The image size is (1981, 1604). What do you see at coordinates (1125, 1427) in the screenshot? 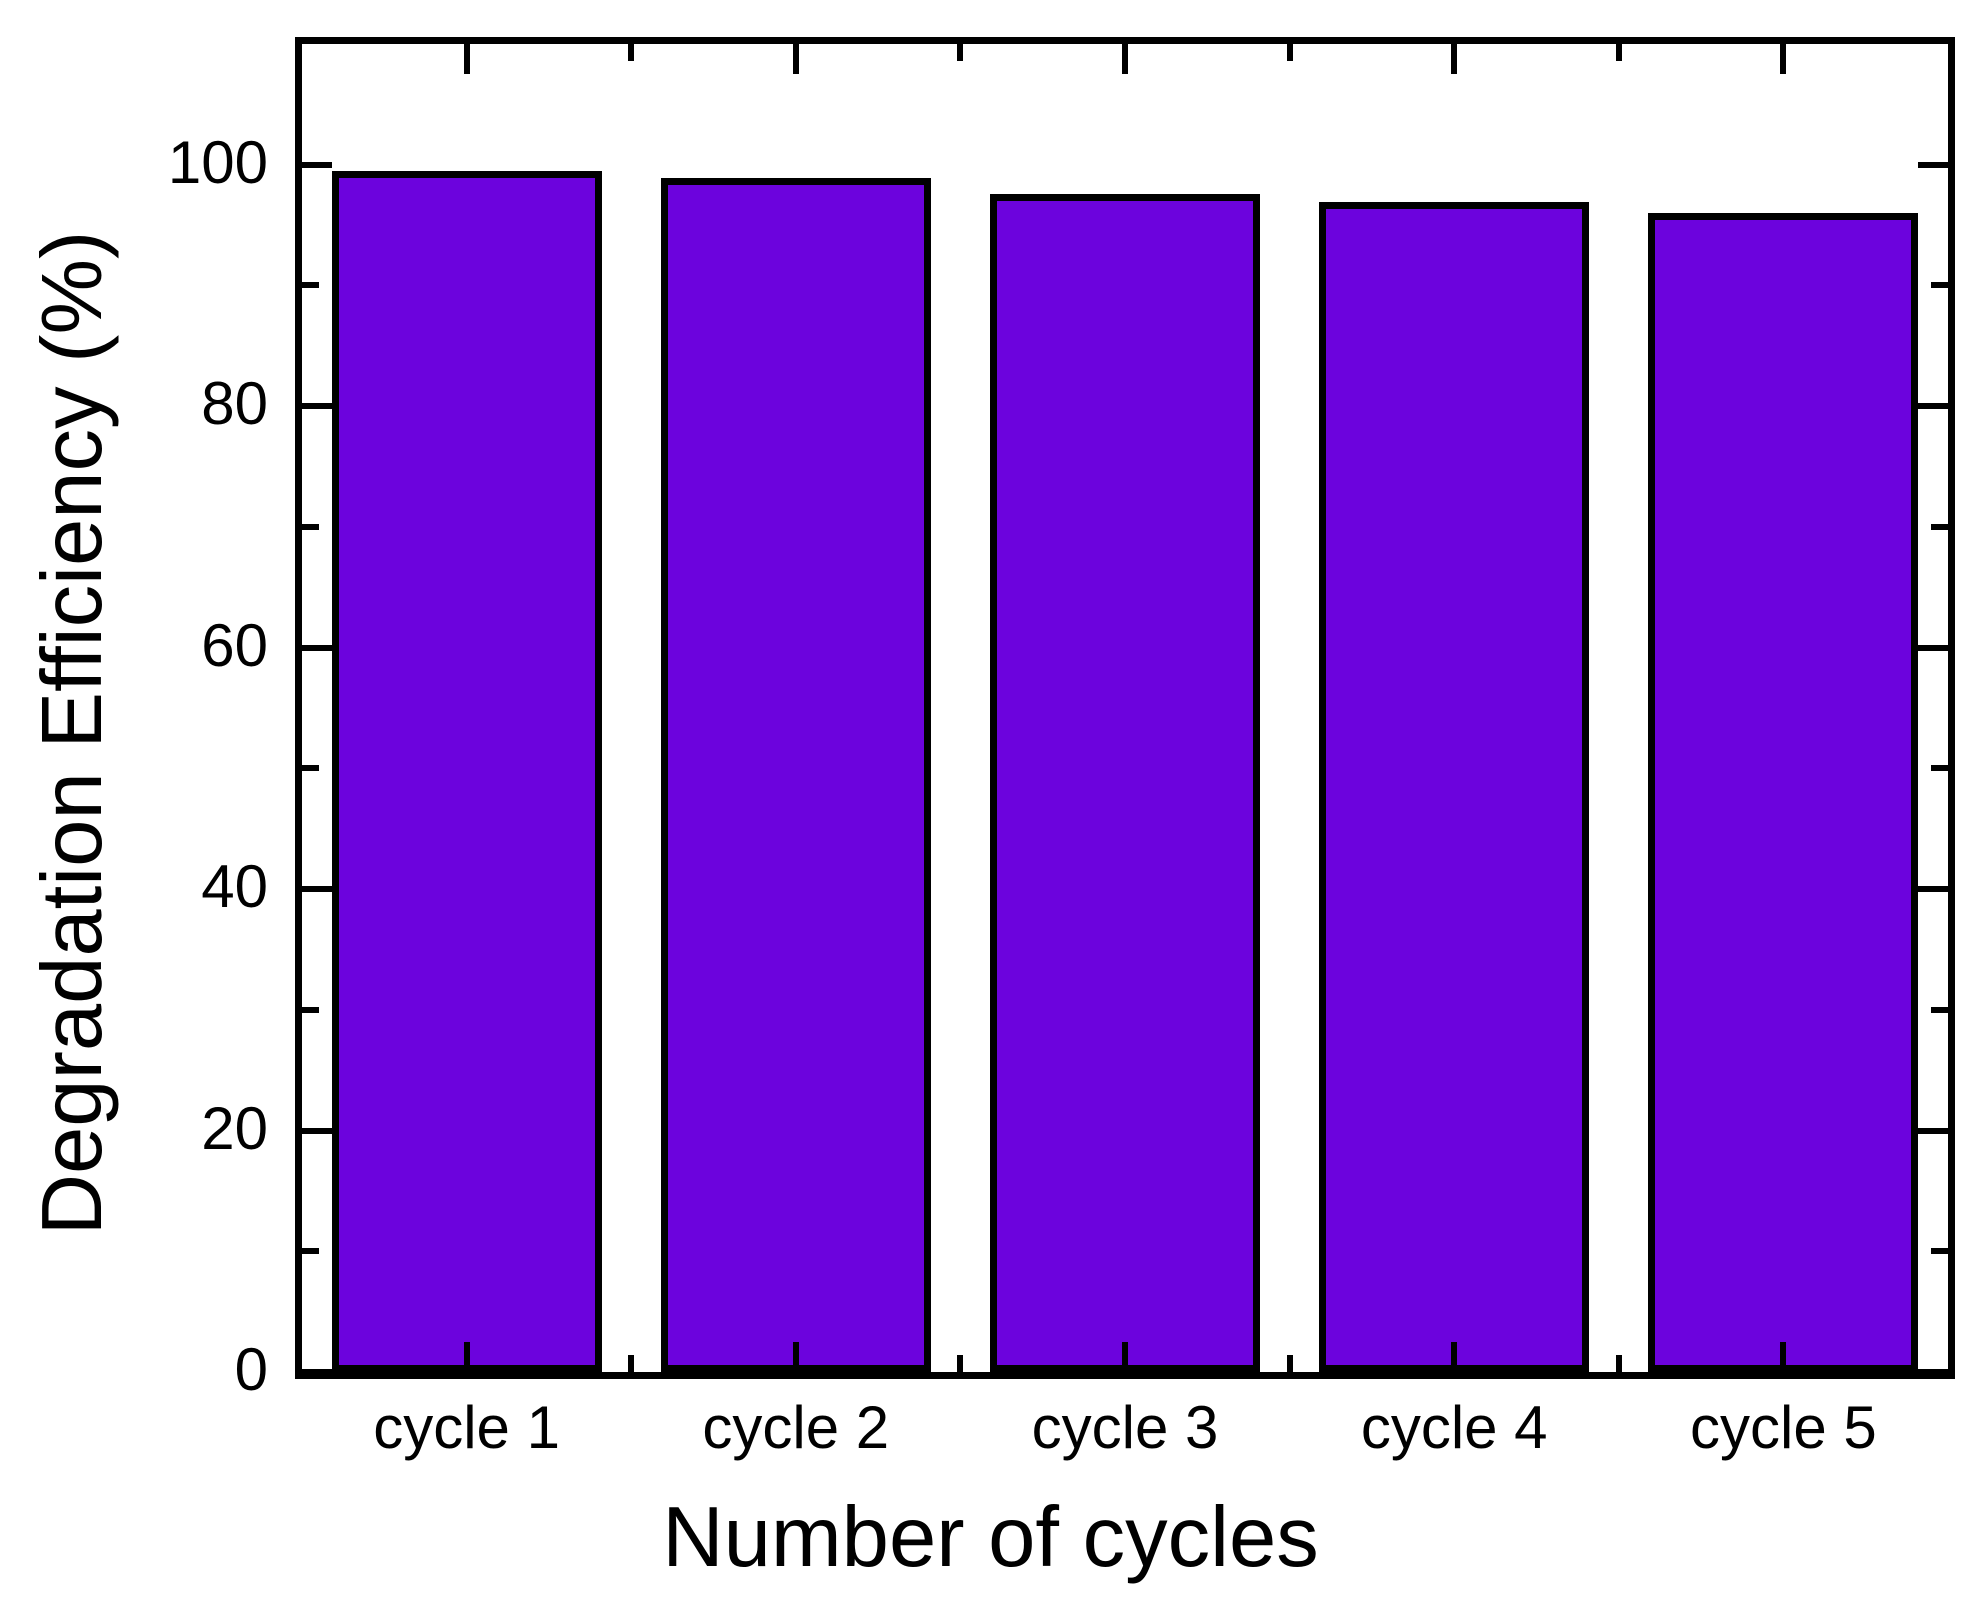
I see `x-tick-label: cycle 3` at bounding box center [1125, 1427].